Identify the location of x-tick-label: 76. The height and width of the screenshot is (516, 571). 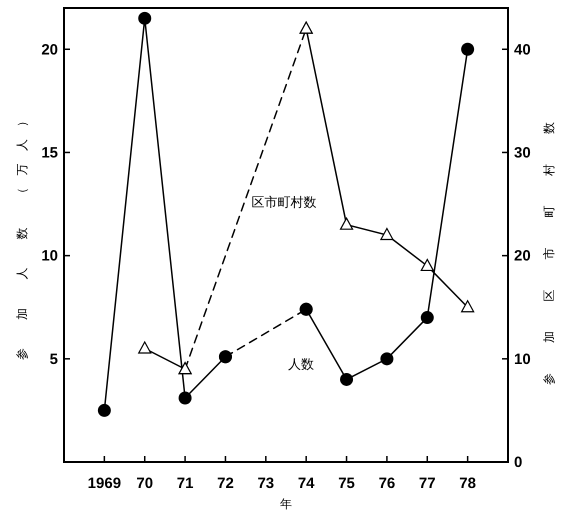
(387, 483).